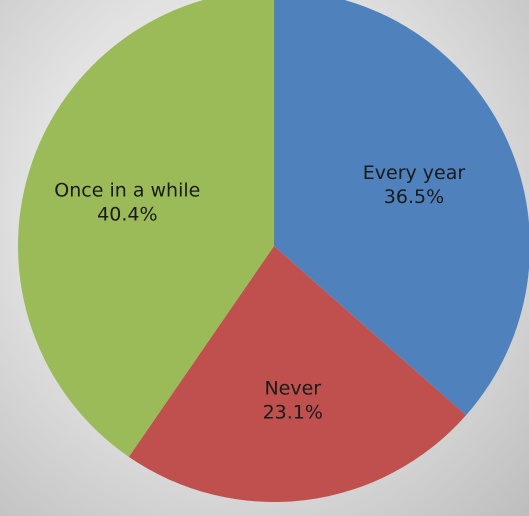  Describe the element at coordinates (414, 173) in the screenshot. I see `slice-category-label: Every year` at that location.